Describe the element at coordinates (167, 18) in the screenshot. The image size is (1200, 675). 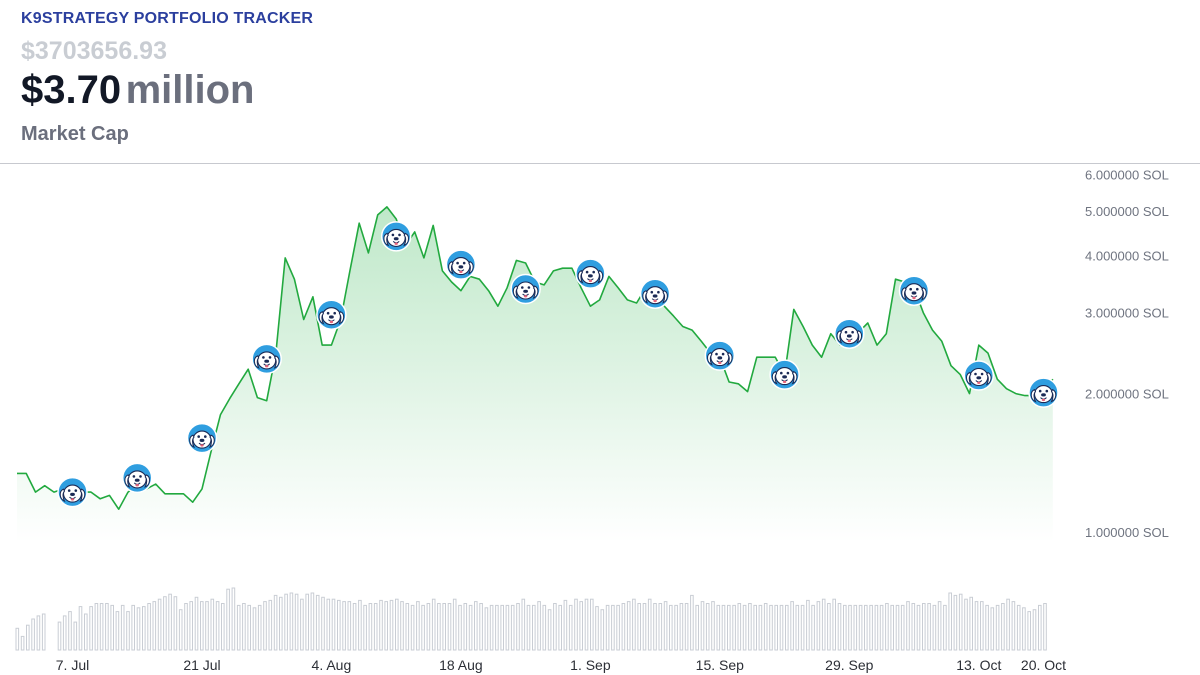
I see `brand-title: K9STRATEGY PORTFOLIO TRACKER` at that location.